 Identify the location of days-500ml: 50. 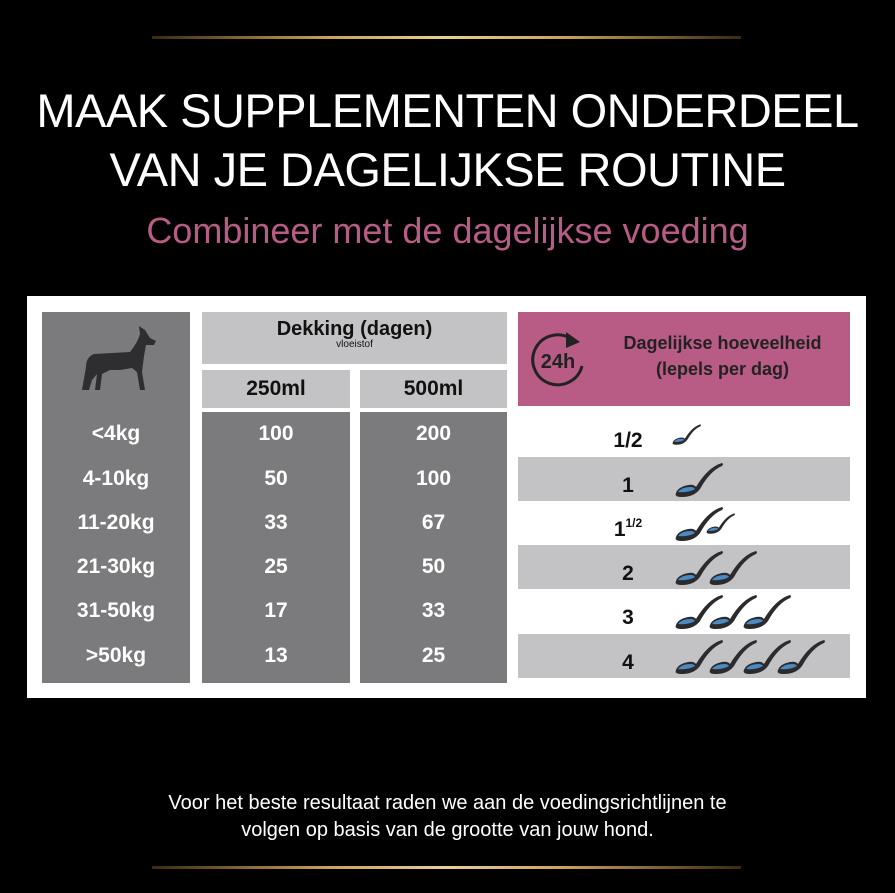
(433, 566).